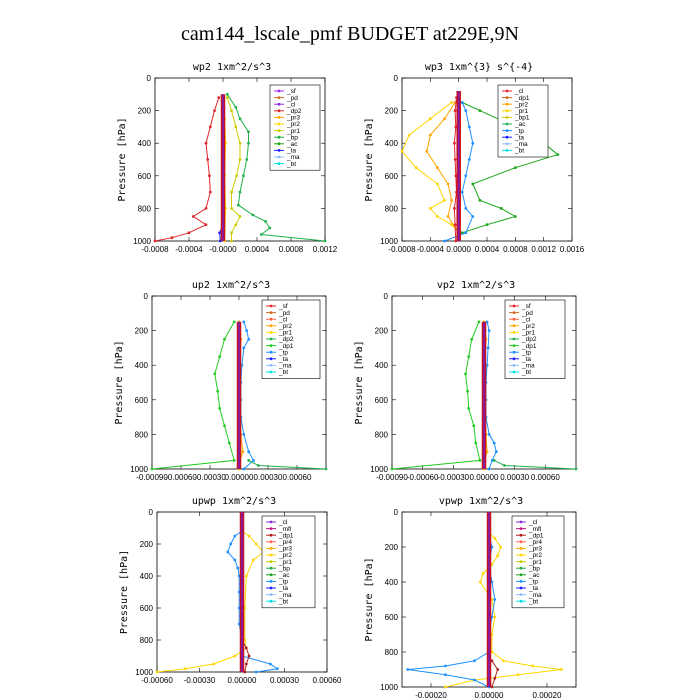 The image size is (700, 700). I want to click on legend-label: _cl, so click(519, 91).